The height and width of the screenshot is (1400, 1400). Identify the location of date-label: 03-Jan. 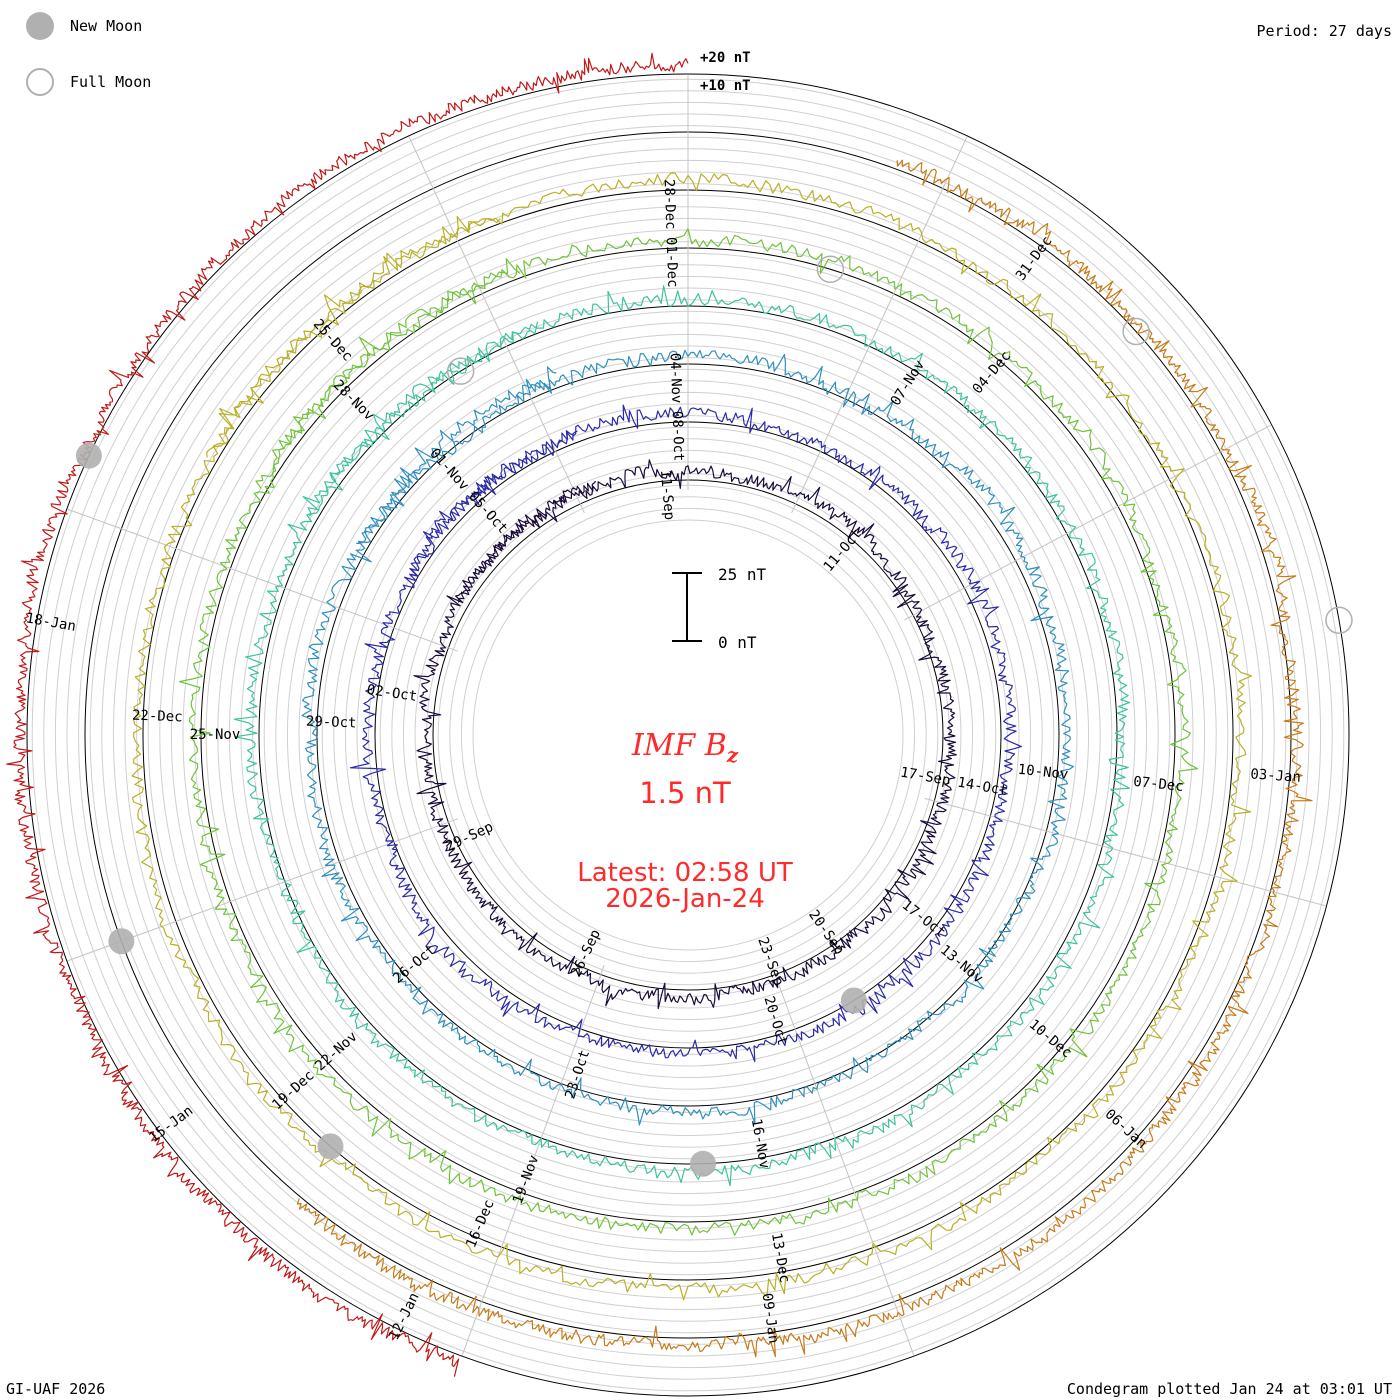
(1276, 775).